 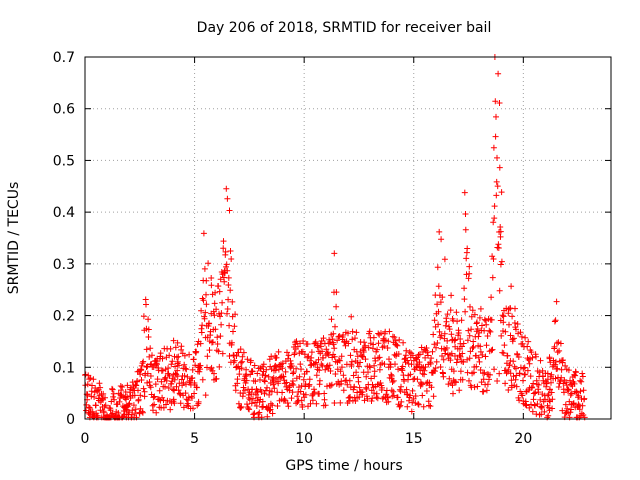 I want to click on y-tick-label: 0, so click(x=70, y=420).